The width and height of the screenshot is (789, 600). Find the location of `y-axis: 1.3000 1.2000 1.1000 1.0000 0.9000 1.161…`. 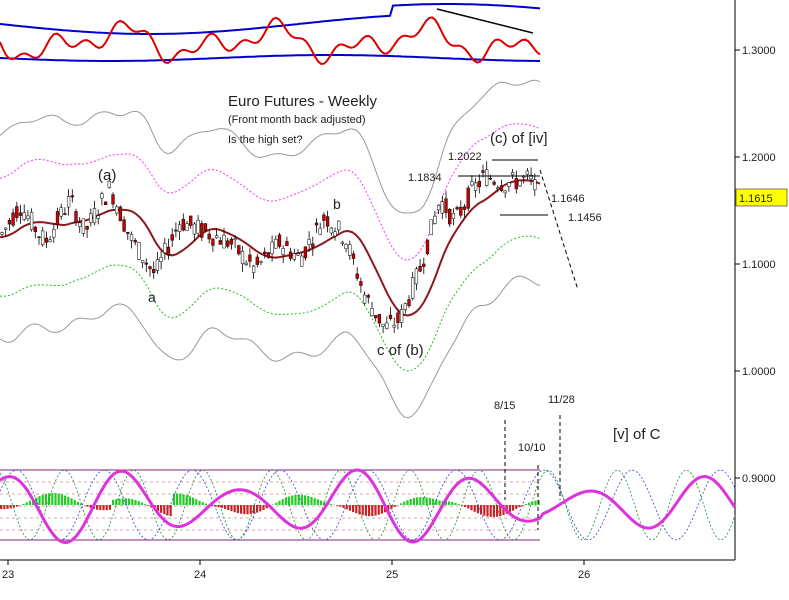

y-axis: 1.3000 1.2000 1.1000 1.0000 0.9000 1.161… is located at coordinates (761, 265).